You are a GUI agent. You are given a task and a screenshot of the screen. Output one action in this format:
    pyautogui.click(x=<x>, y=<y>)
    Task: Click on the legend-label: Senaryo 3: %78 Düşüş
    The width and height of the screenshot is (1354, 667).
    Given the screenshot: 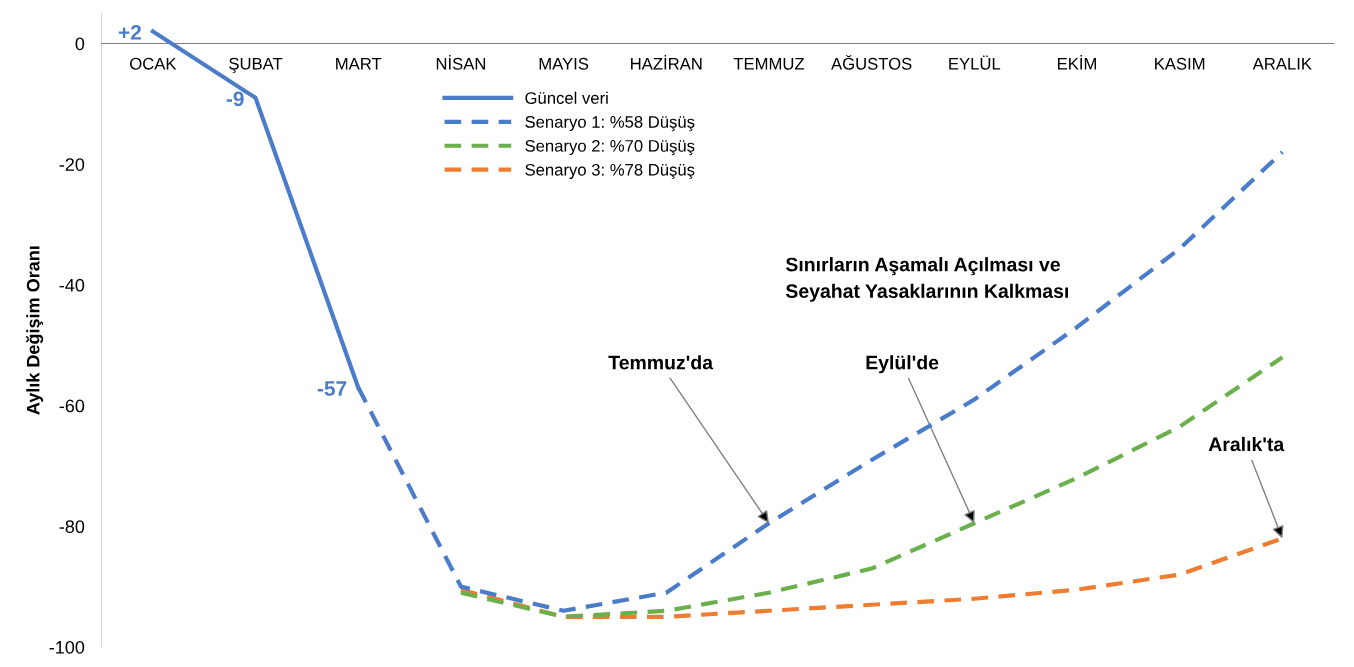 What is the action you would take?
    pyautogui.click(x=610, y=171)
    